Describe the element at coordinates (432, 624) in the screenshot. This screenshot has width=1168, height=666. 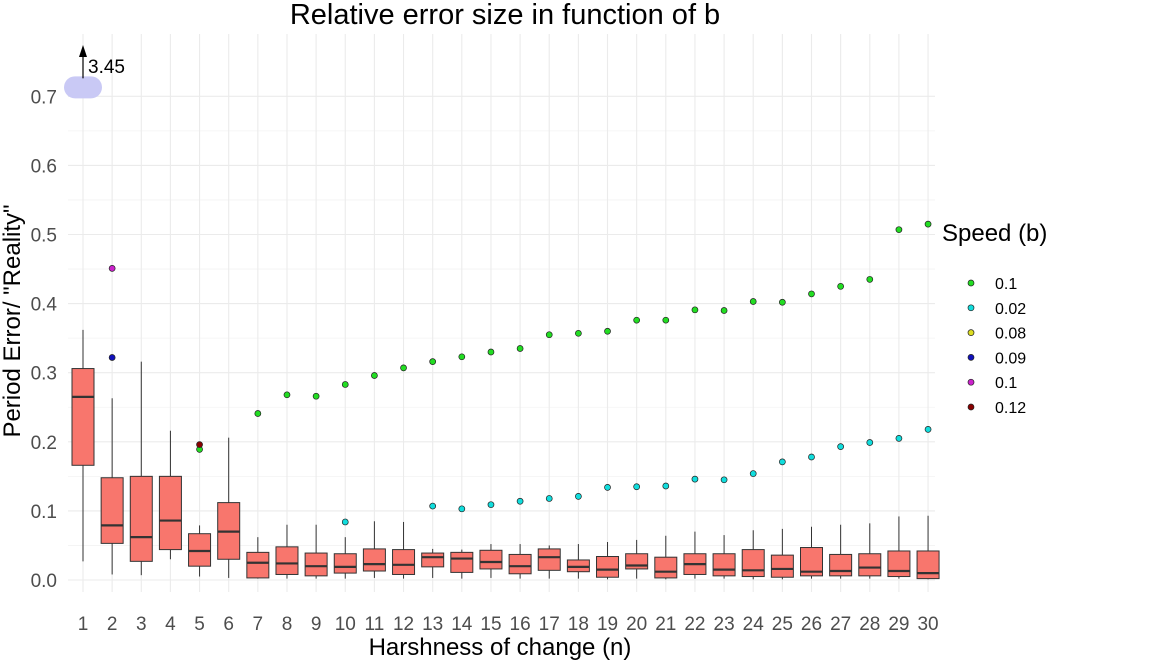
I see `x-tick-label: 13` at that location.